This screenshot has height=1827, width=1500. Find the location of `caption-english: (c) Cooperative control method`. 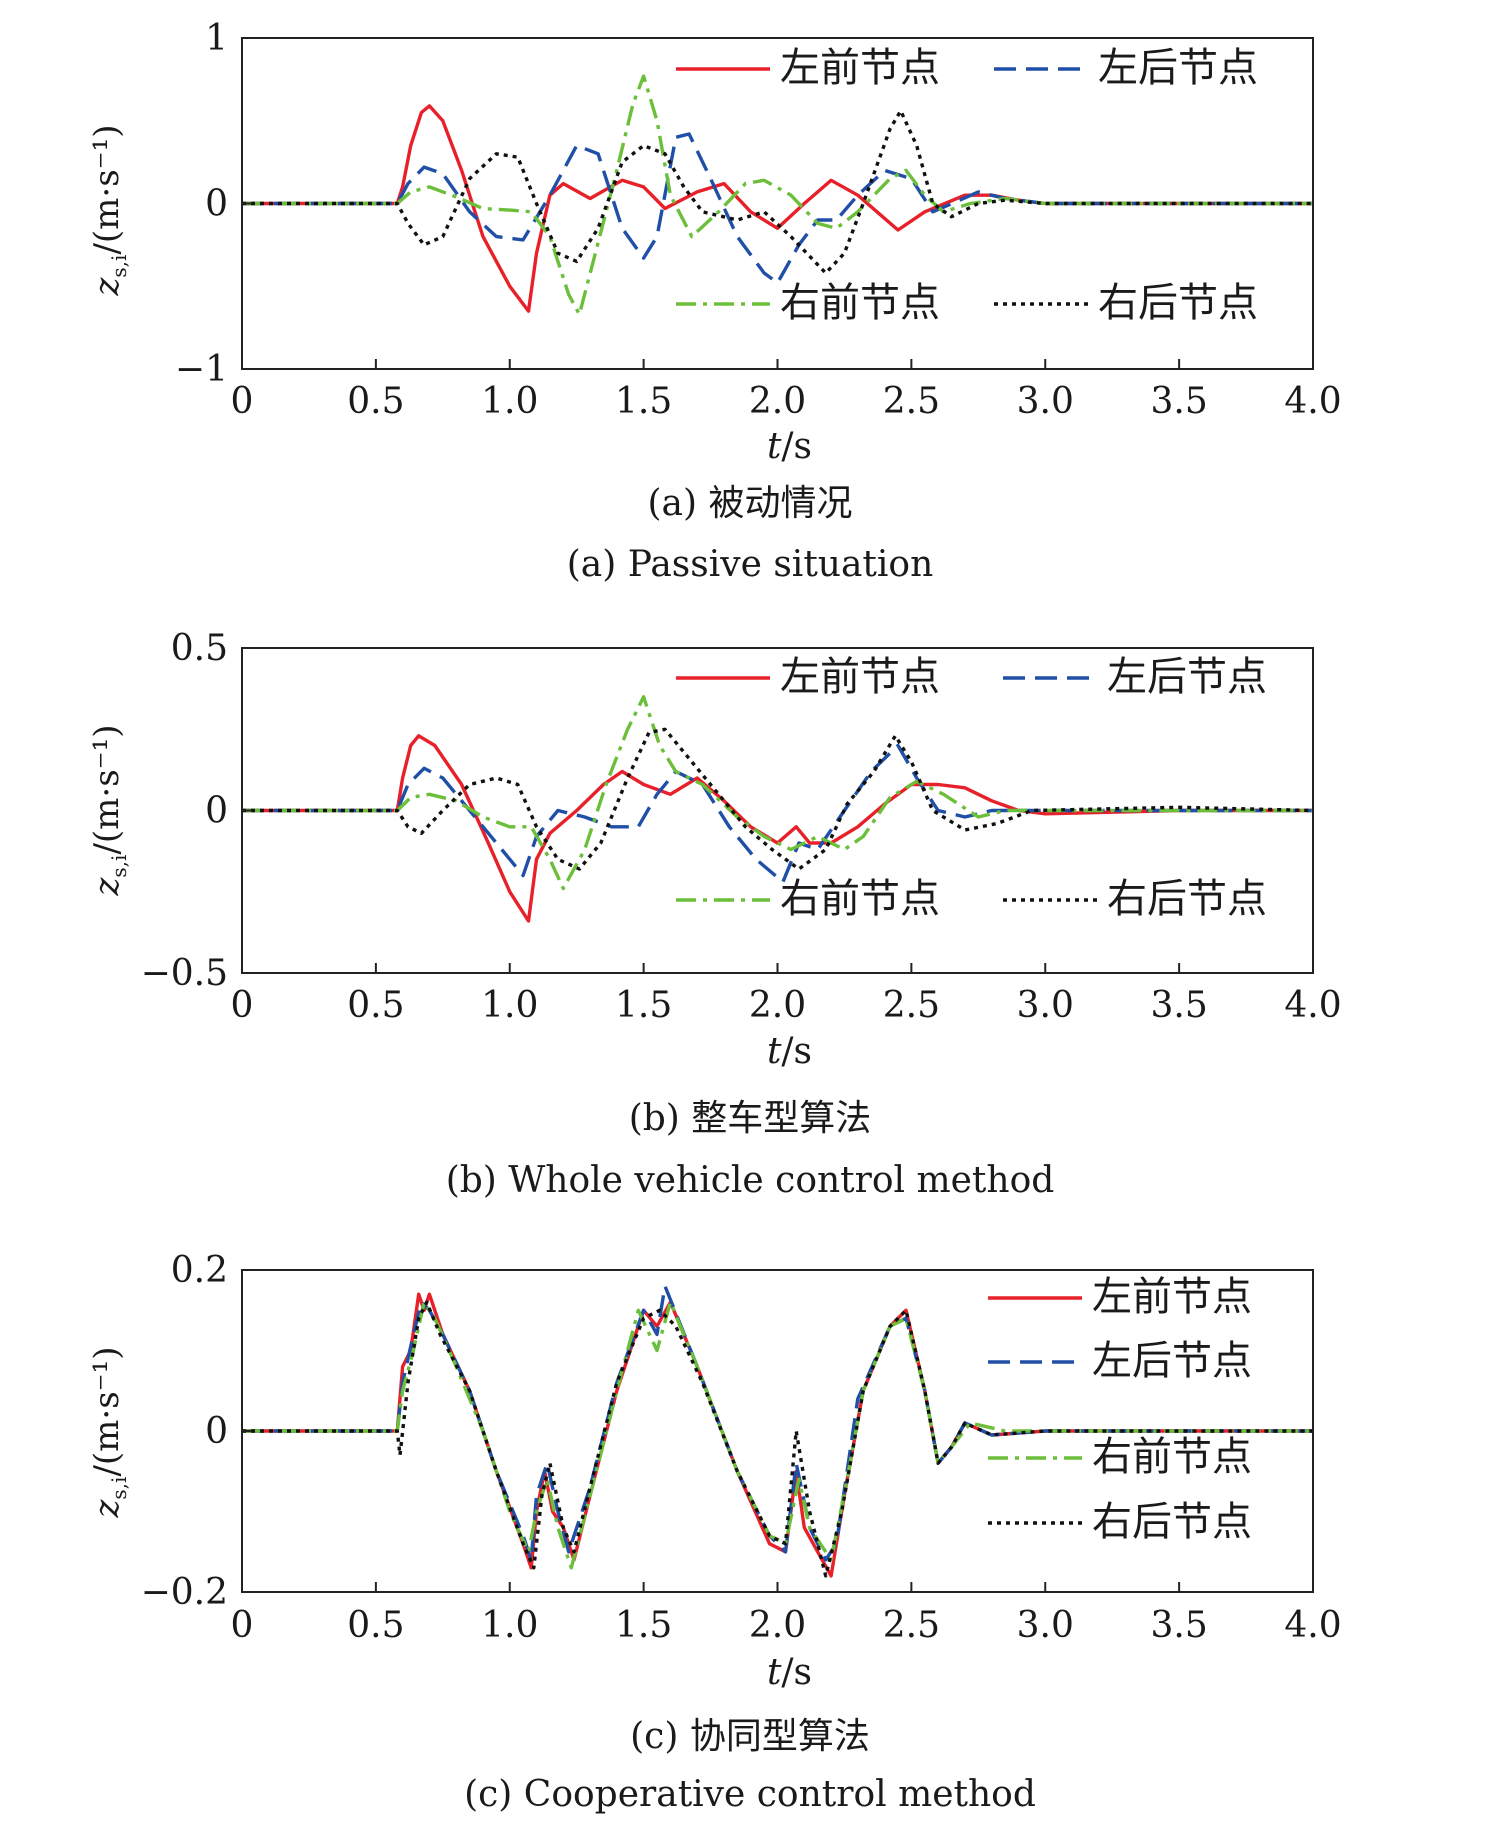

caption-english: (c) Cooperative control method is located at coordinates (750, 1794).